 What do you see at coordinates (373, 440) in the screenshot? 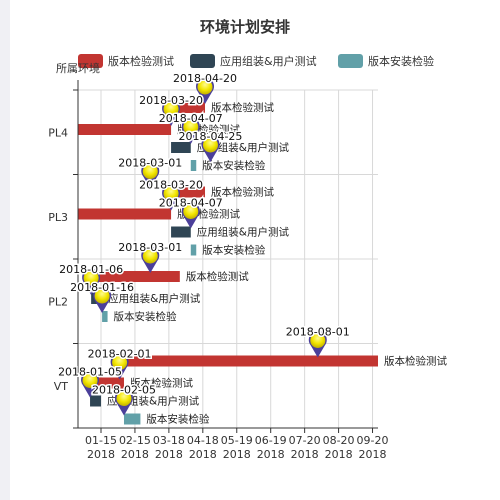
I see `x-tick-label: 09-20` at bounding box center [373, 440].